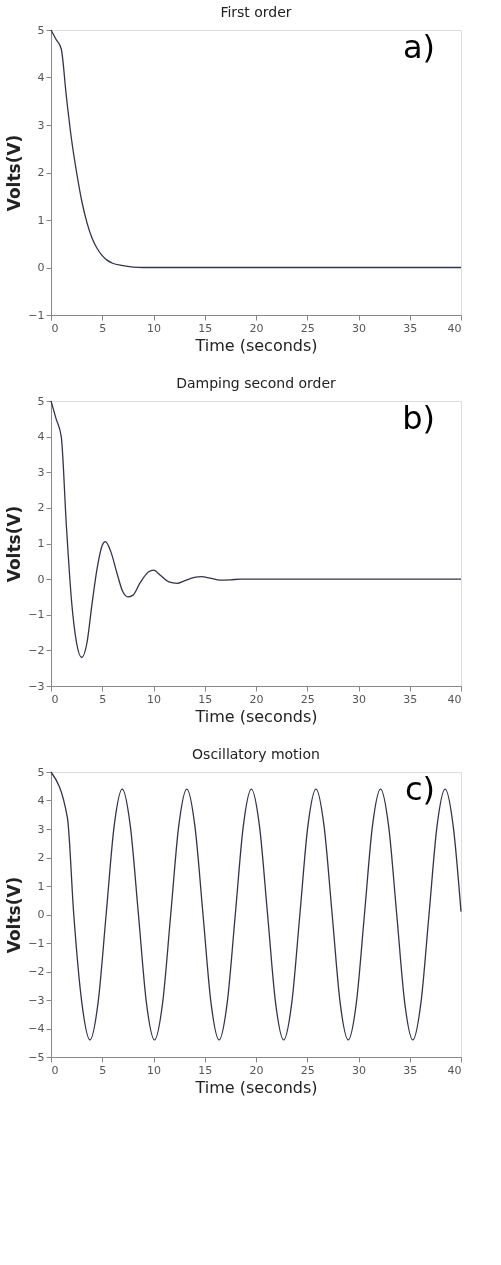  I want to click on y-tick-label: −4, so click(36, 1028).